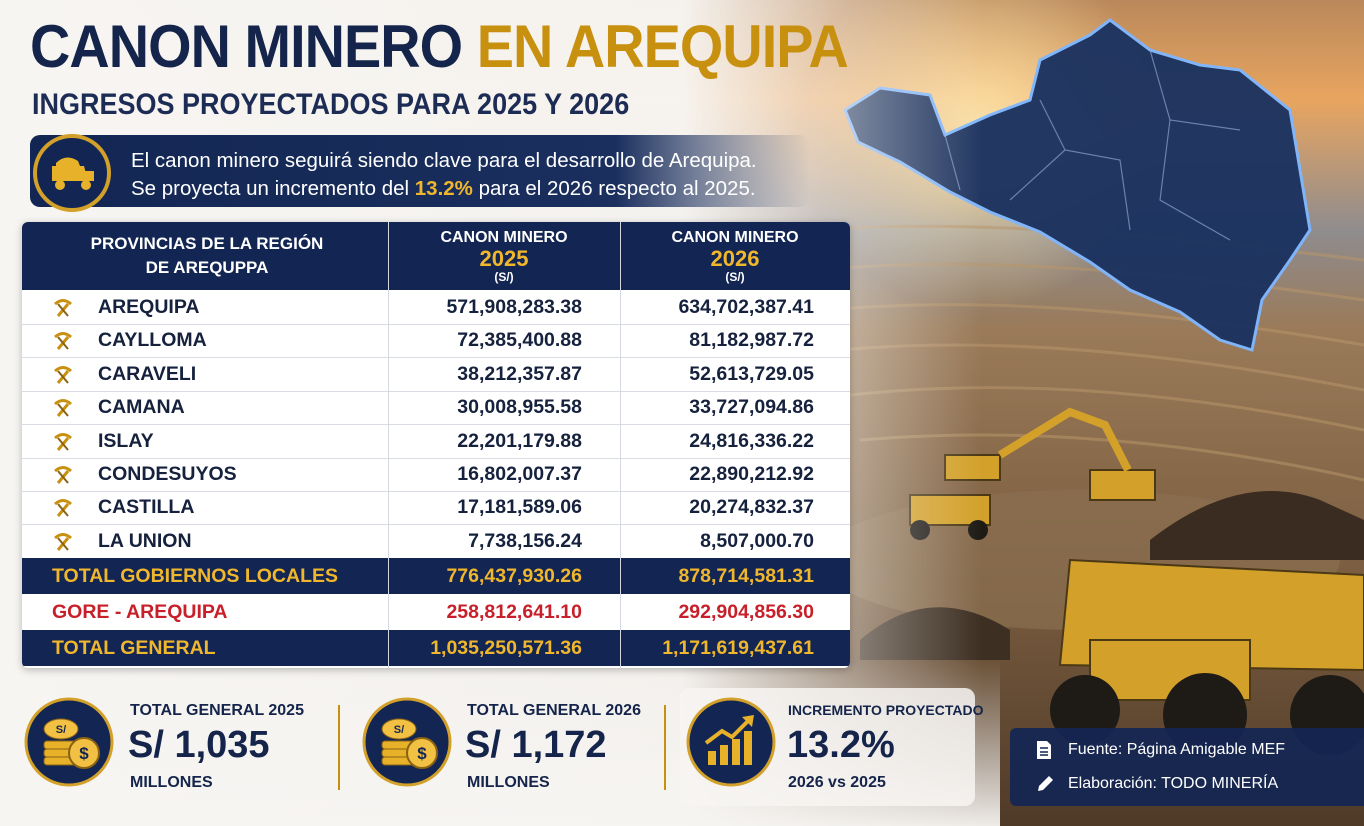 The width and height of the screenshot is (1364, 826). I want to click on card-note: 2026 vs 2025, so click(837, 782).